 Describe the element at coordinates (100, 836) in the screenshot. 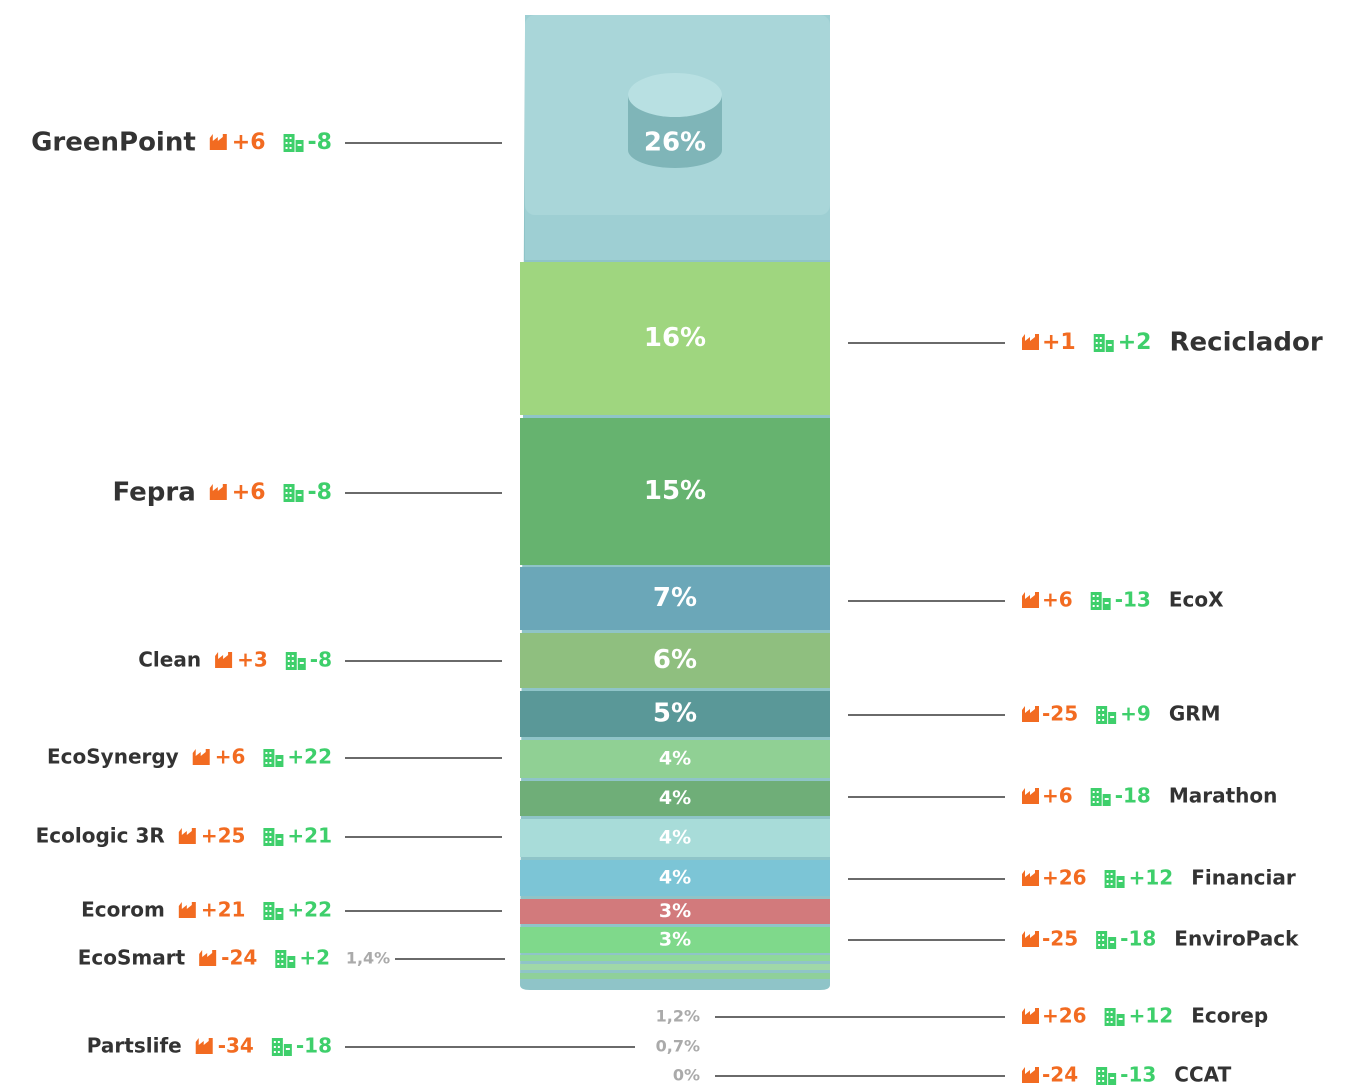

I see `company-name: Ecologic 3R` at that location.